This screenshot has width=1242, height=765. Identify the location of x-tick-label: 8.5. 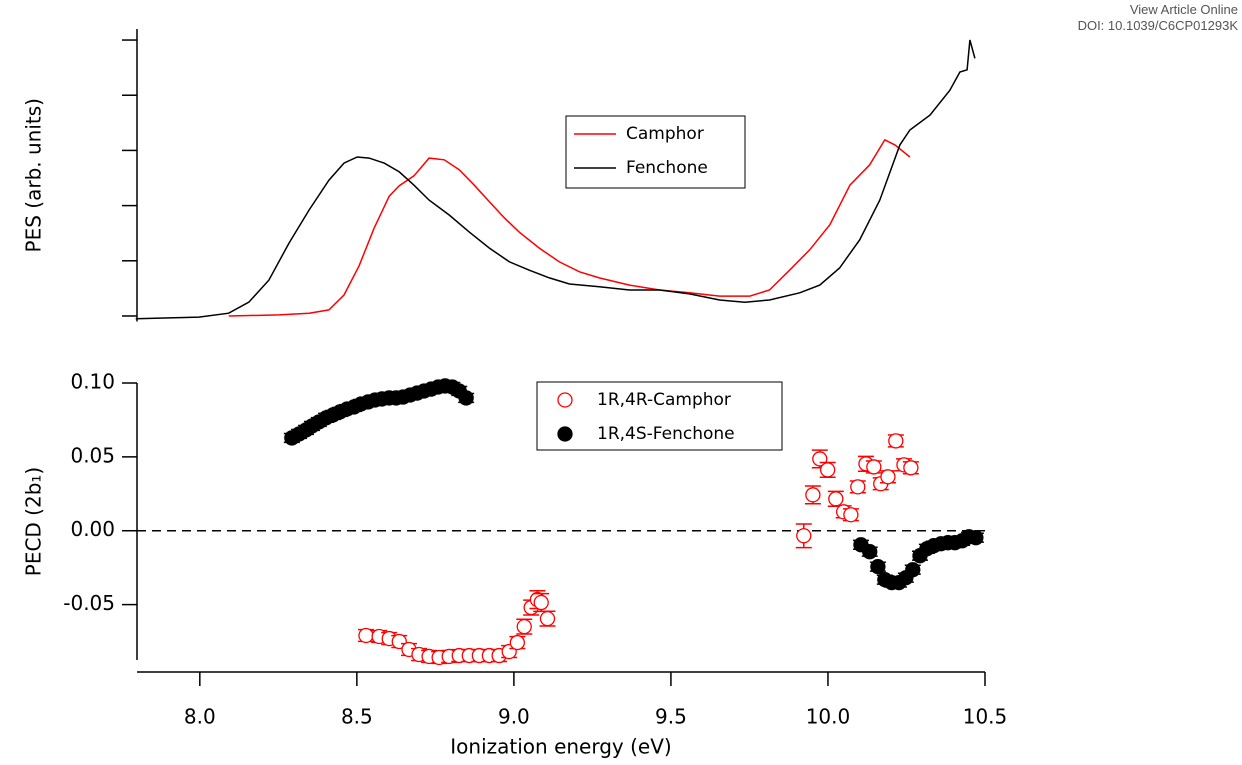
(357, 717).